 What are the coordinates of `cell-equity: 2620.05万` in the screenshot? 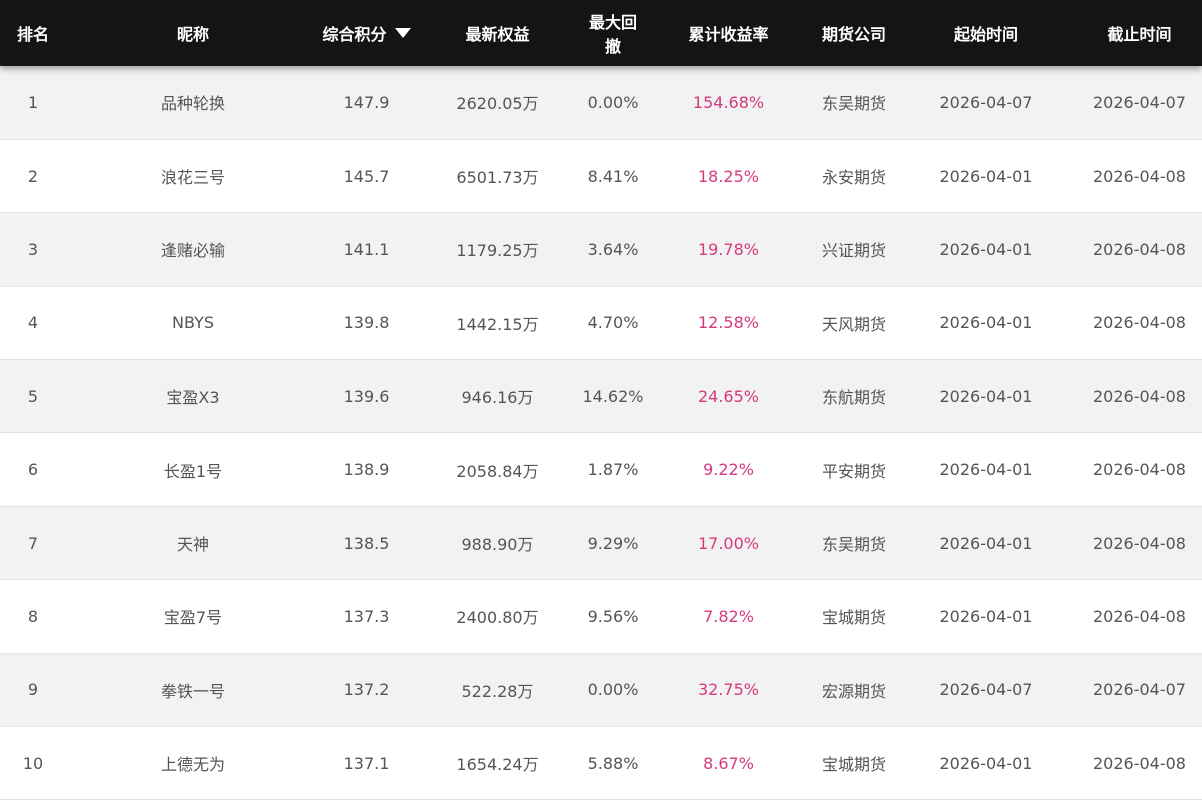 It's located at (497, 104).